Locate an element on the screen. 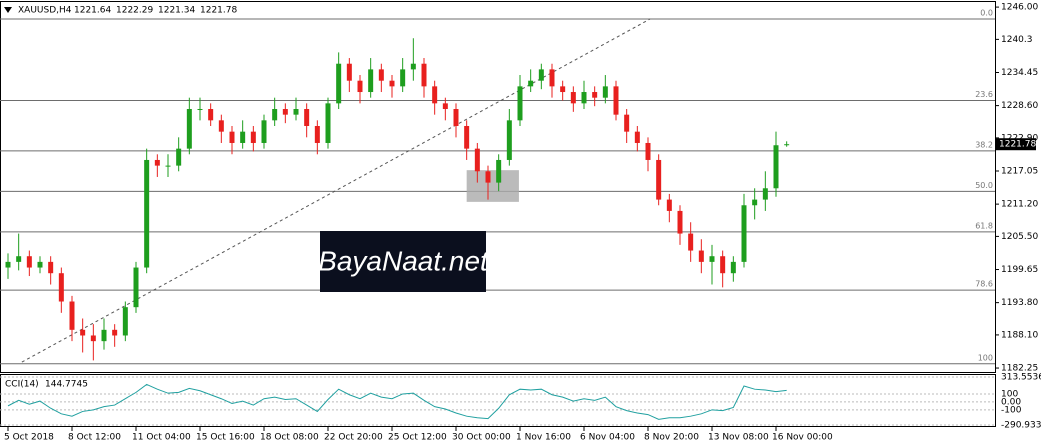 The width and height of the screenshot is (1041, 448). symbol-title: XAUUSD,H4 is located at coordinates (45, 11).